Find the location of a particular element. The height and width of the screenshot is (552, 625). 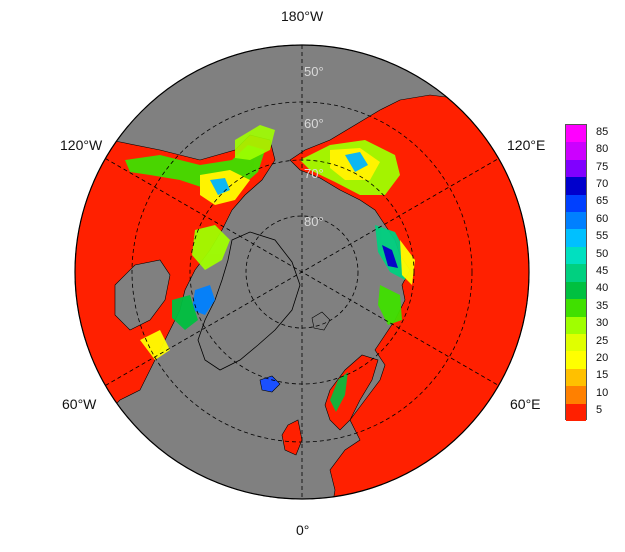

colorbar-tick-label: 35 is located at coordinates (602, 305).